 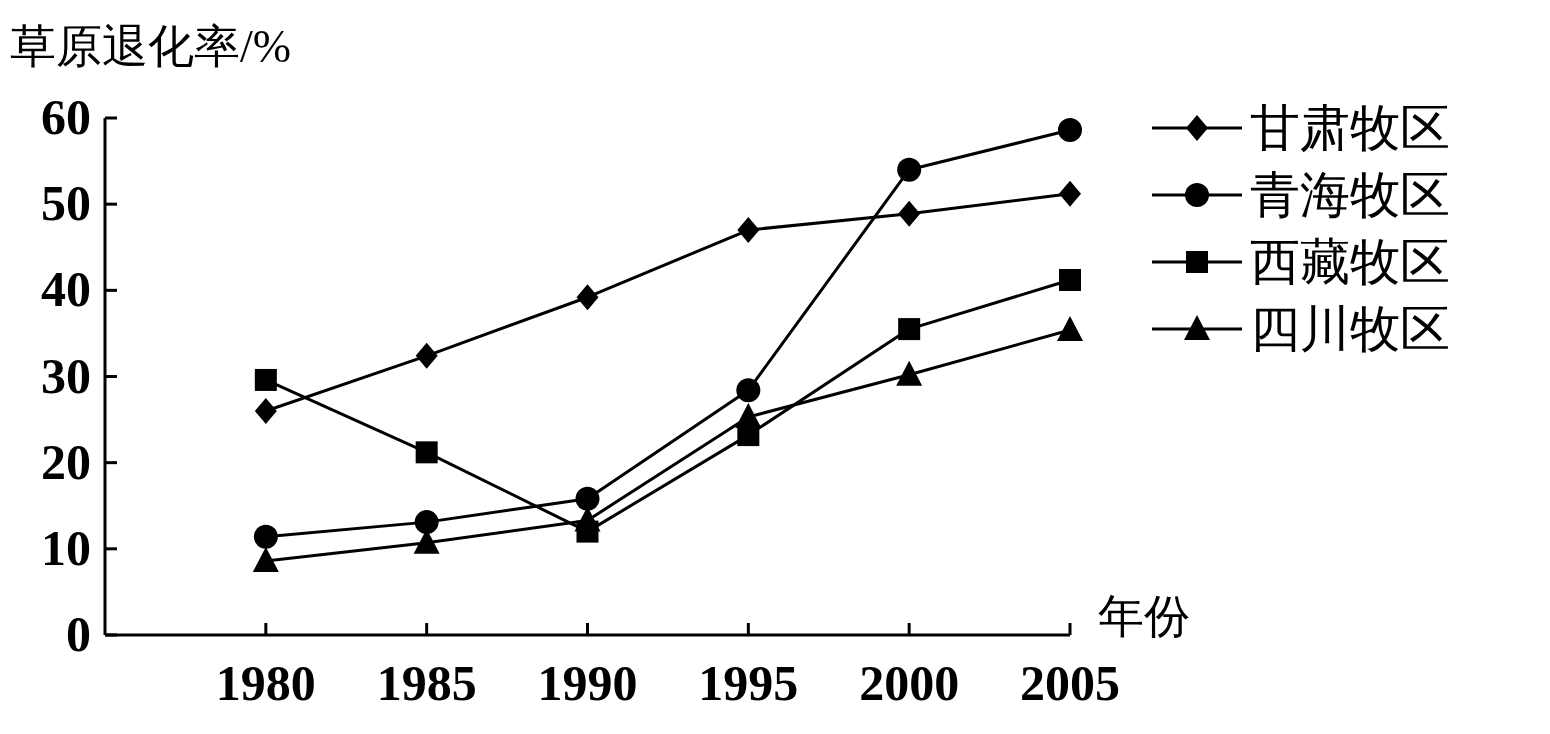 What do you see at coordinates (1350, 195) in the screenshot?
I see `legend-label: 青海牧区` at bounding box center [1350, 195].